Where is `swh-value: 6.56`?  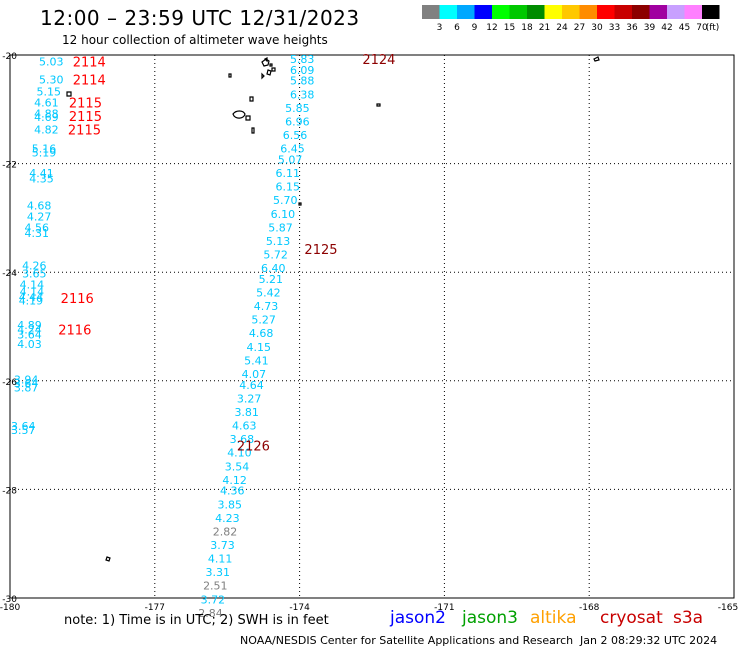 swh-value: 6.56 is located at coordinates (295, 135).